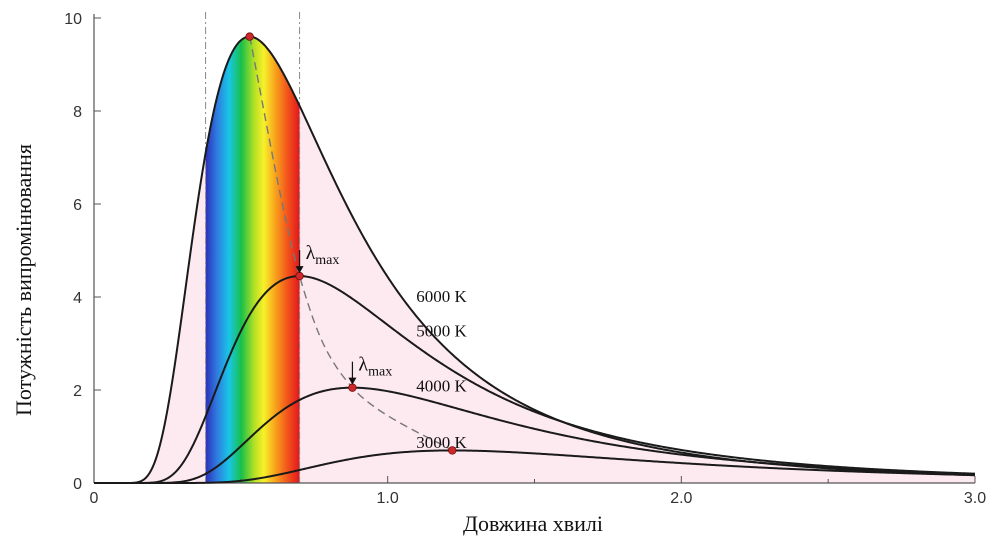  What do you see at coordinates (77, 391) in the screenshot?
I see `y-tick-label: 2` at bounding box center [77, 391].